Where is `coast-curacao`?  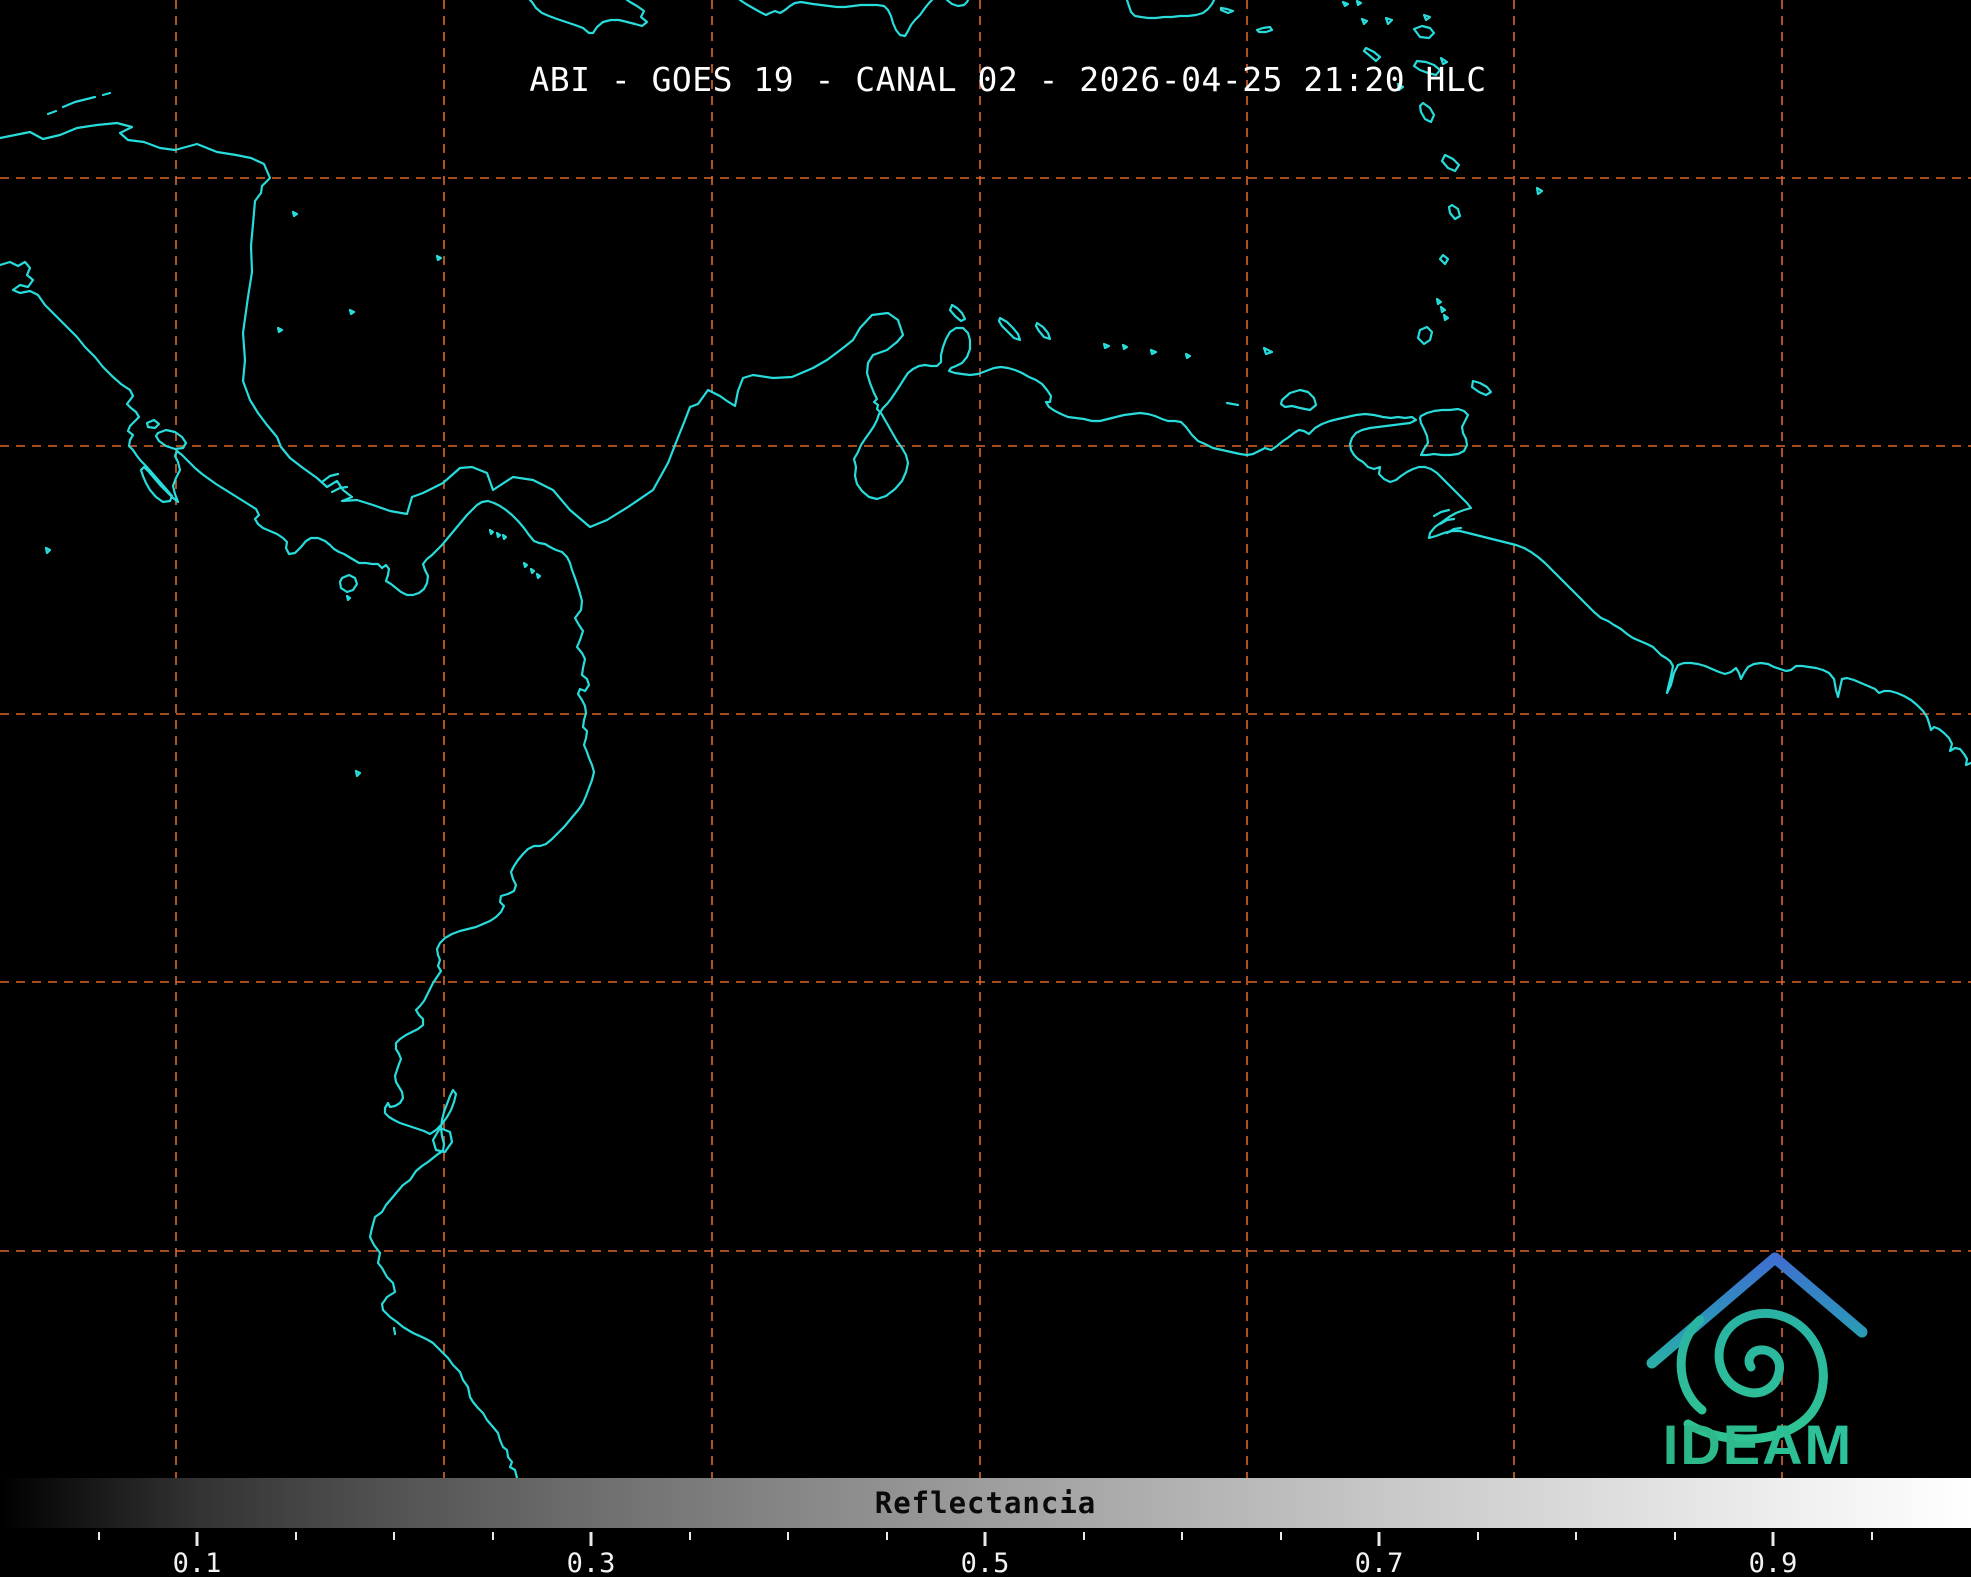 coast-curacao is located at coordinates (1009, 329).